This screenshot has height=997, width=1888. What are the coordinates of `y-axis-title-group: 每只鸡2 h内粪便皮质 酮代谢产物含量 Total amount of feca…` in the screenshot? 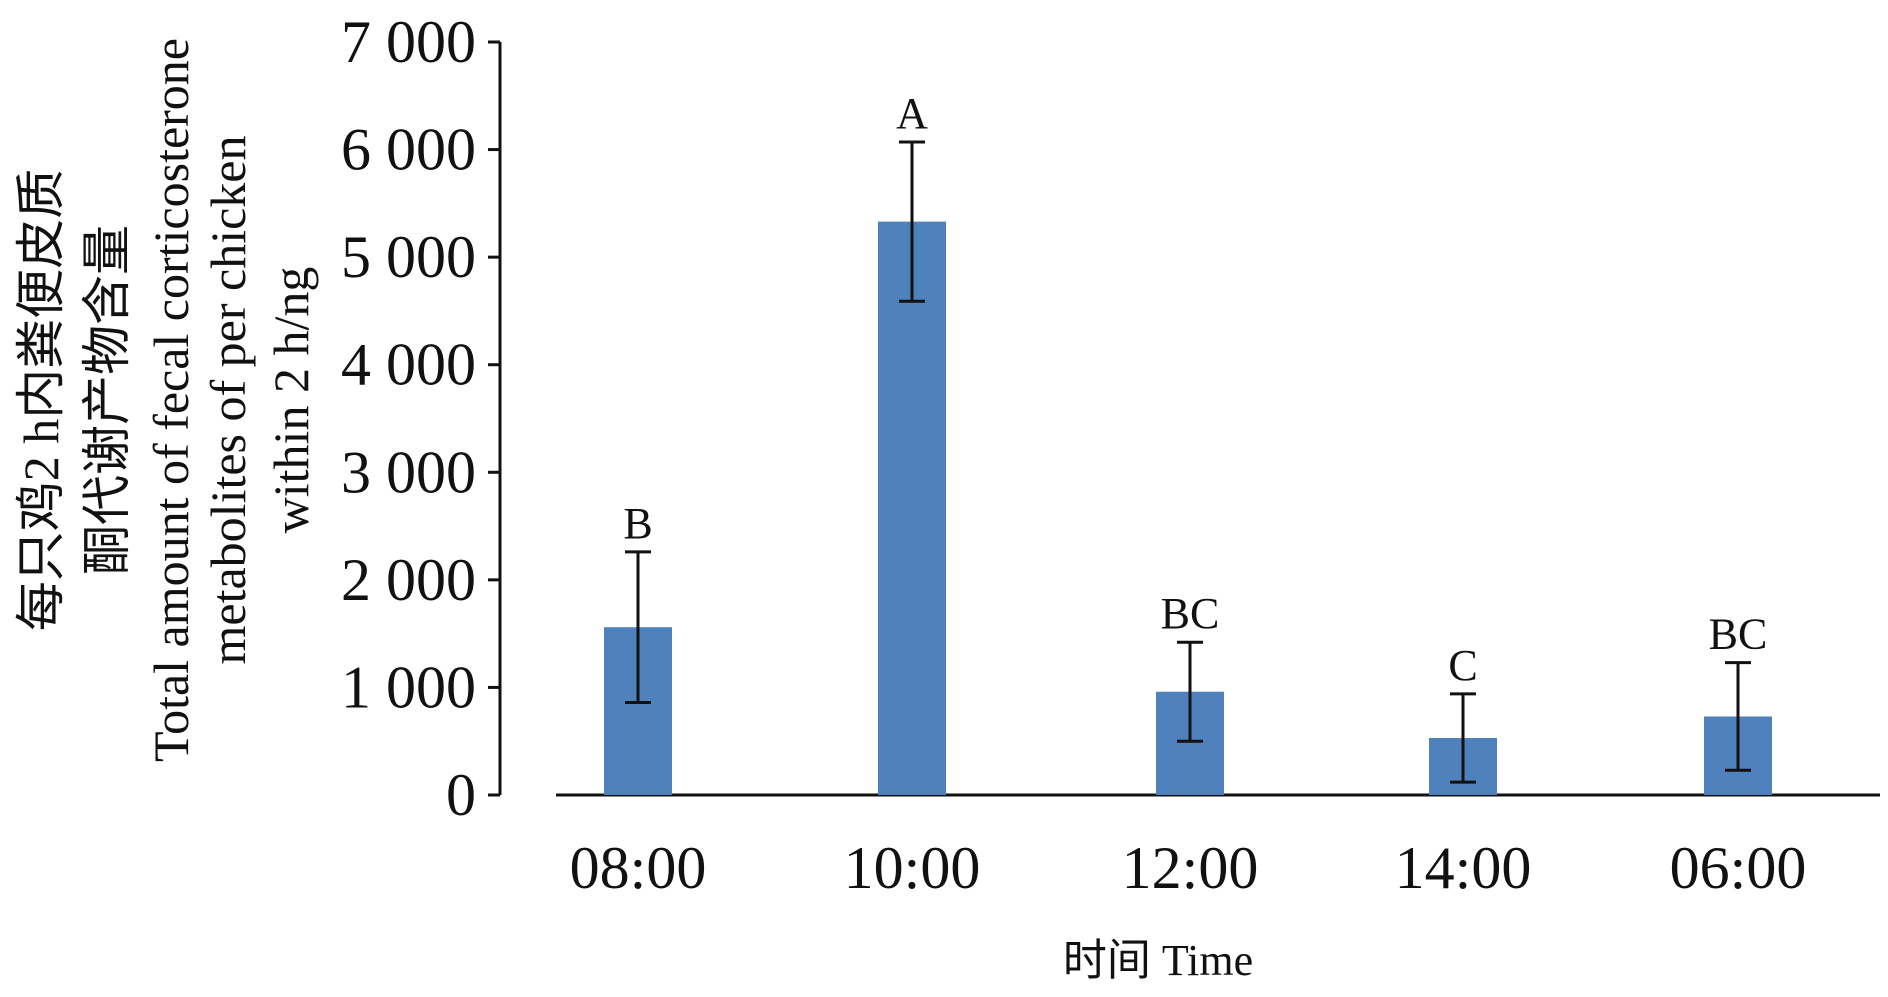 It's located at (166, 400).